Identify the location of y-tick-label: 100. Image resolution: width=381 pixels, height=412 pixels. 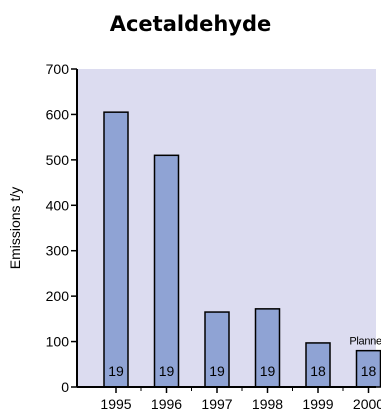
(58, 342).